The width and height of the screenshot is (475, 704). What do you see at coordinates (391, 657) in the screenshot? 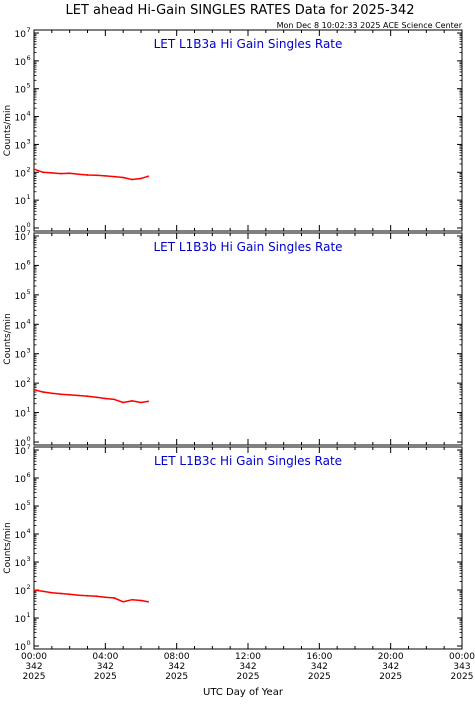
I see `x-tick-label-time: 20:00` at bounding box center [391, 657].